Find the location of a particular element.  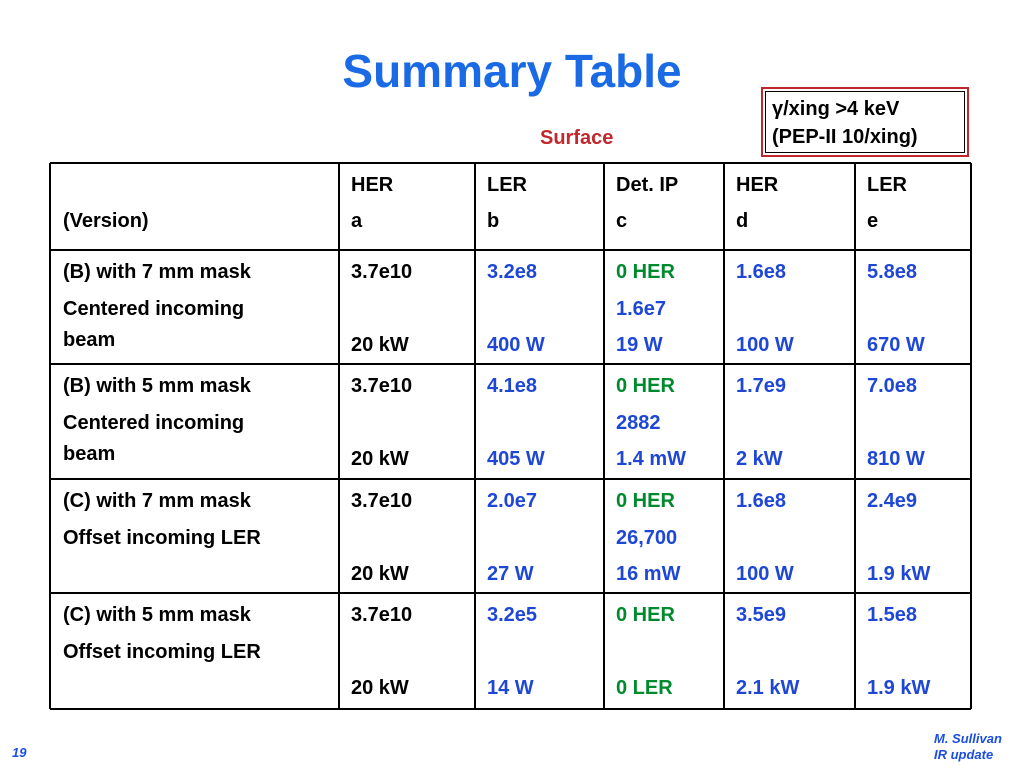

row-label: (C) with 7 mm mask is located at coordinates (157, 501).